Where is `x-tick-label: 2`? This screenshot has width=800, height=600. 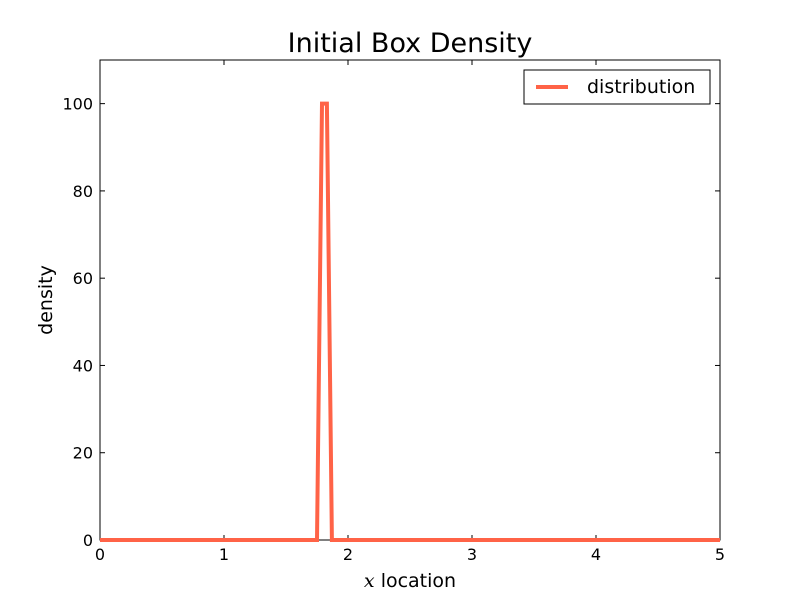
x-tick-label: 2 is located at coordinates (348, 554).